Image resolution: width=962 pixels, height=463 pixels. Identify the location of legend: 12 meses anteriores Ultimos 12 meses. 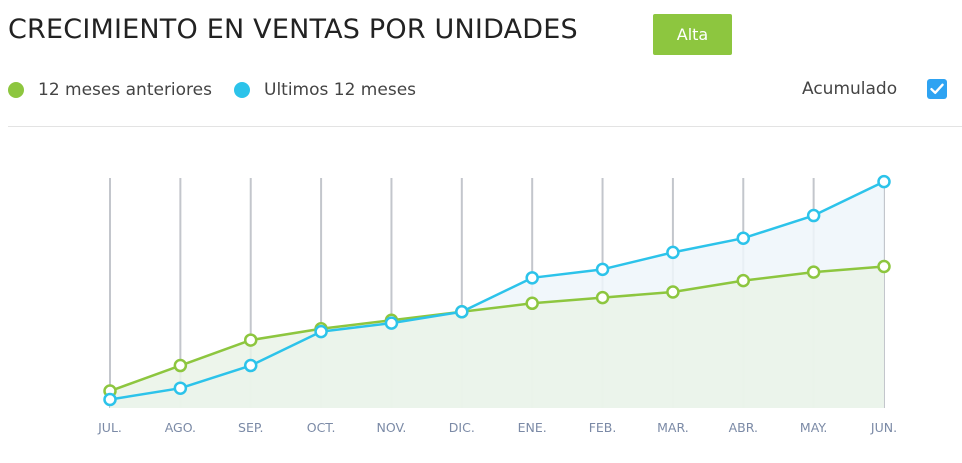
(223, 90).